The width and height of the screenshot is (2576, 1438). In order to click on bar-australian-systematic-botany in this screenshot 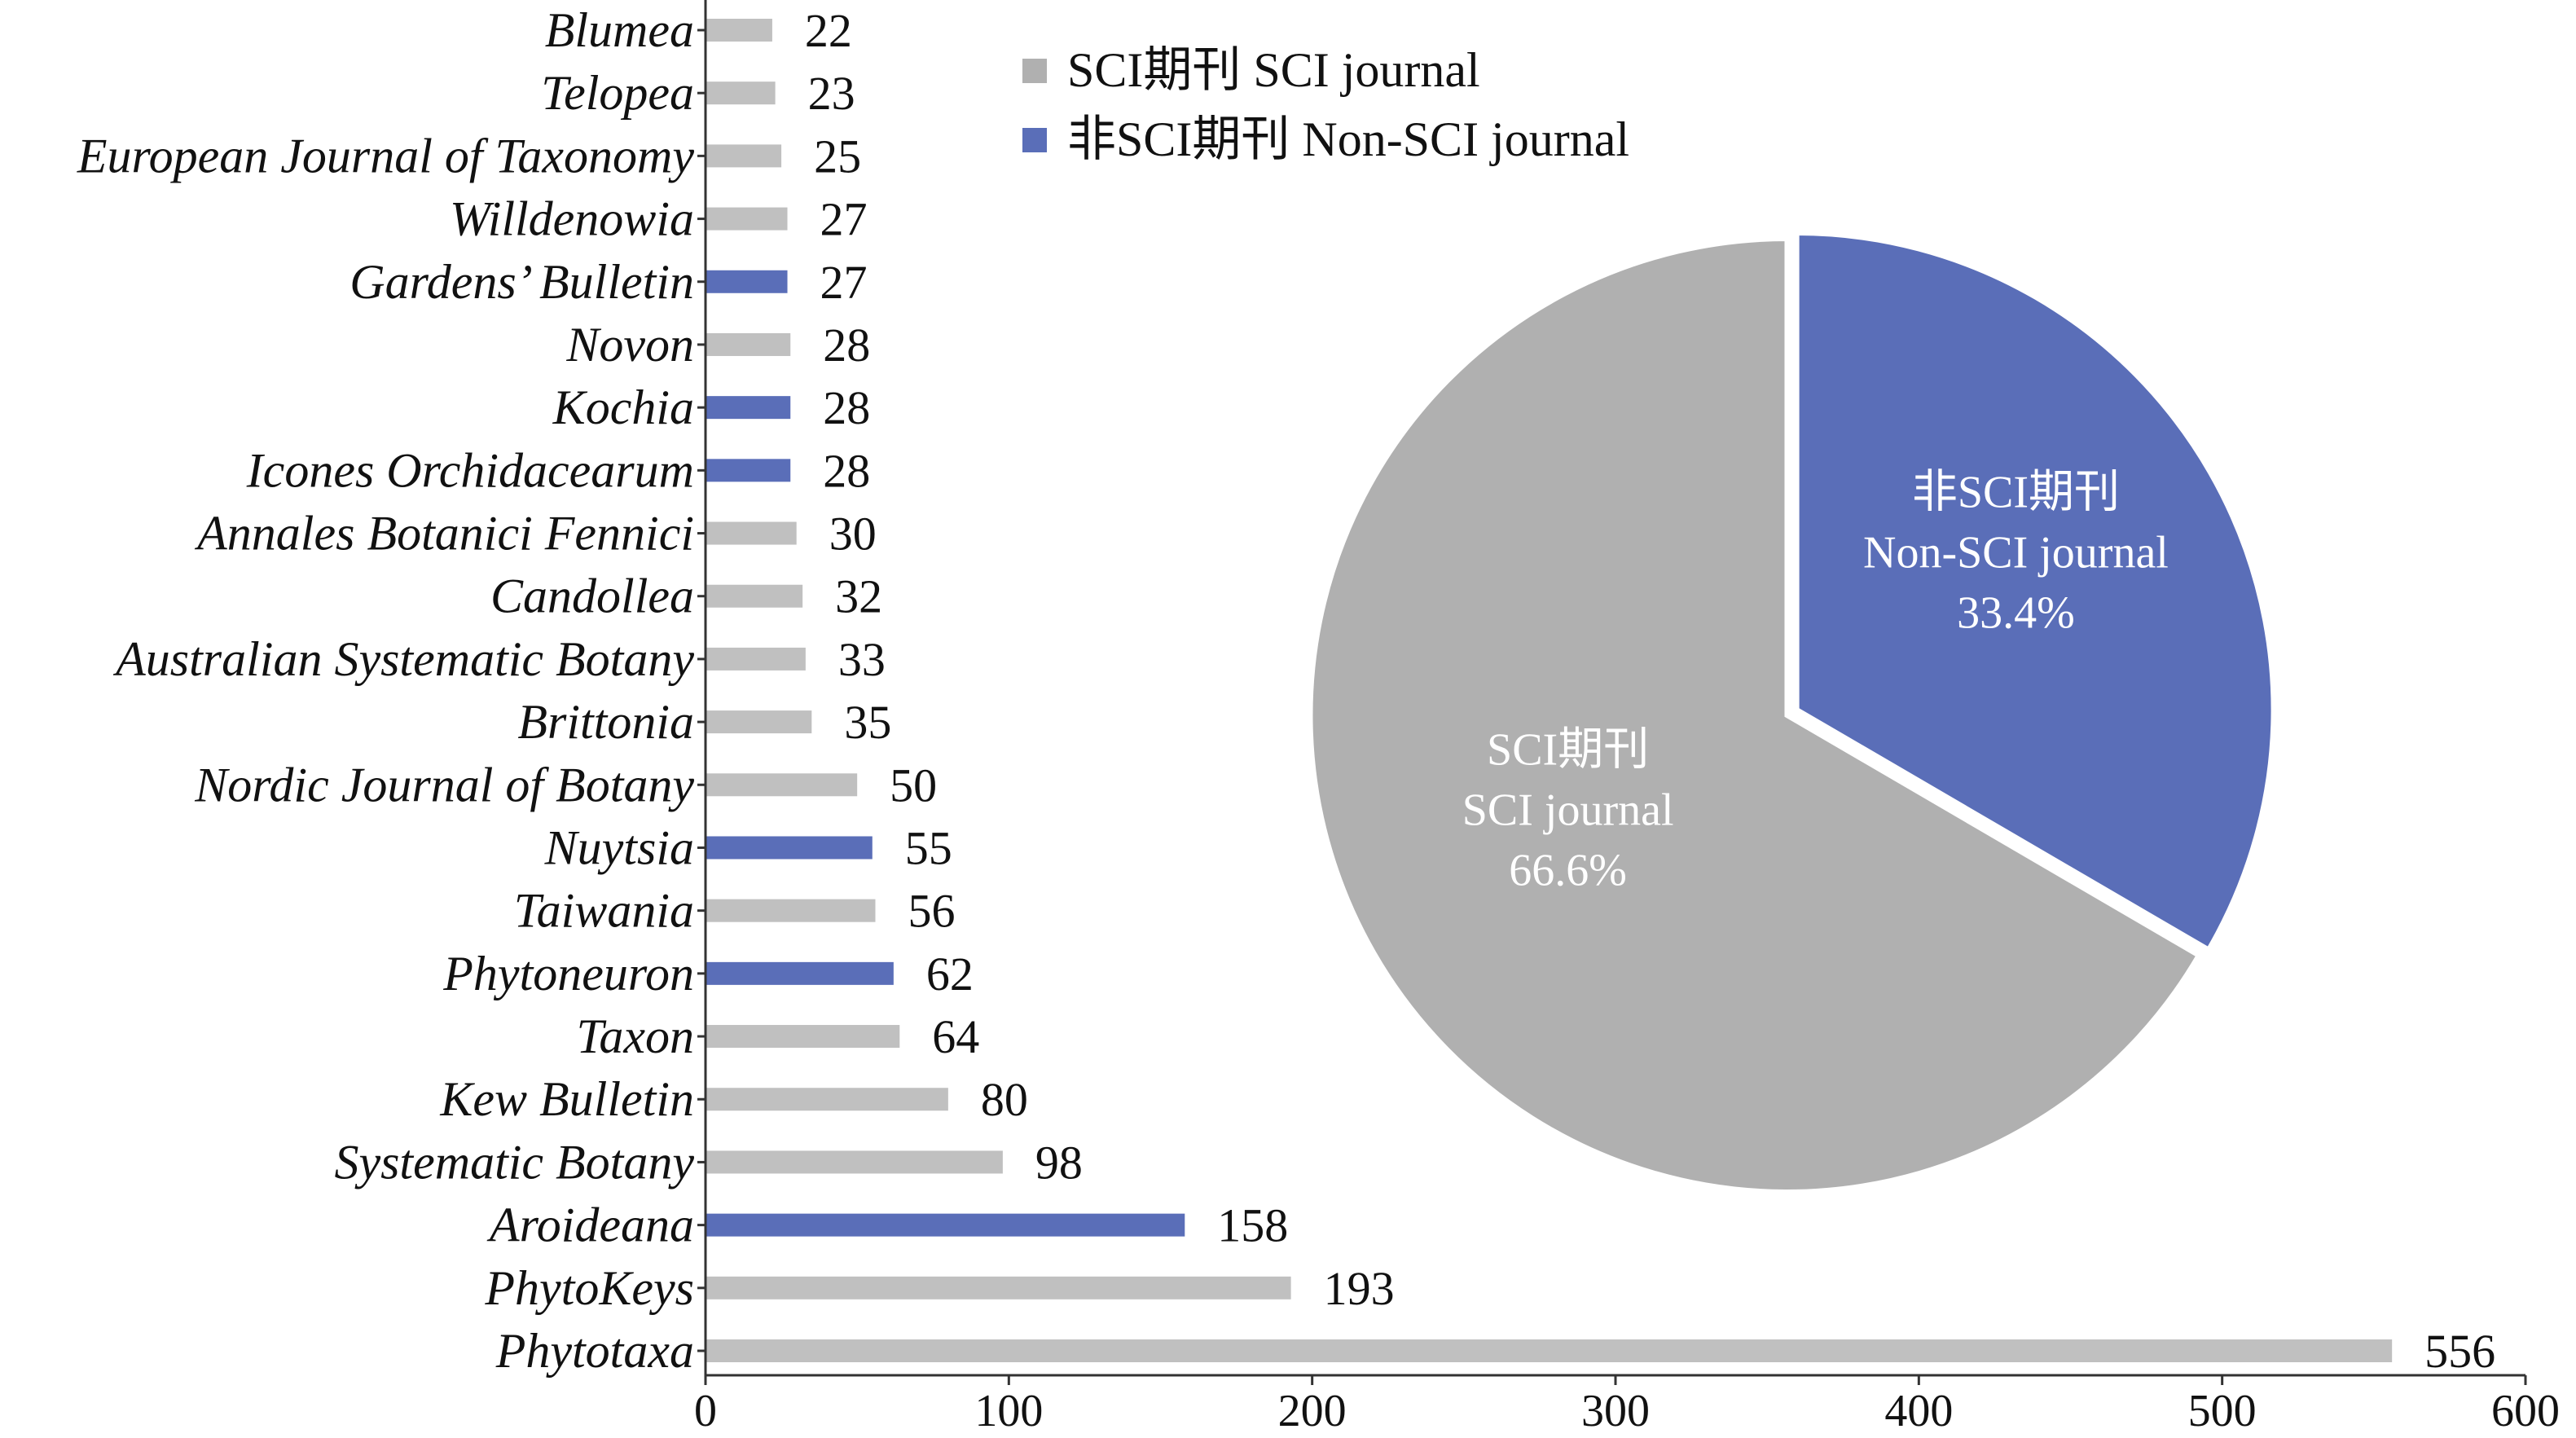, I will do `click(756, 659)`.